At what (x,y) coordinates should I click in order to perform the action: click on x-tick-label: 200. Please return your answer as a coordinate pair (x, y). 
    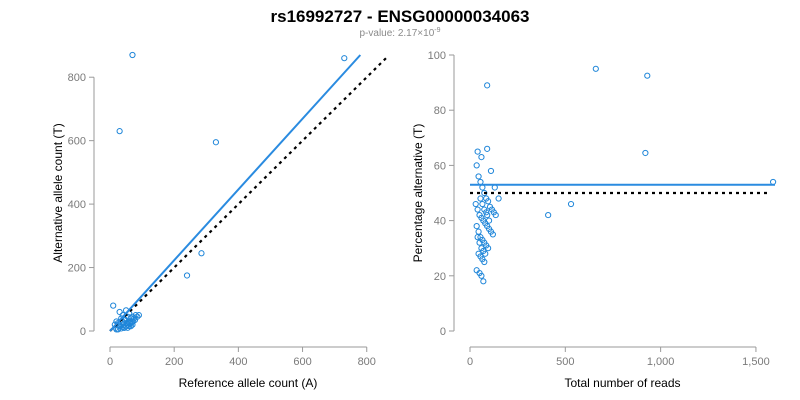
    Looking at the image, I should click on (174, 362).